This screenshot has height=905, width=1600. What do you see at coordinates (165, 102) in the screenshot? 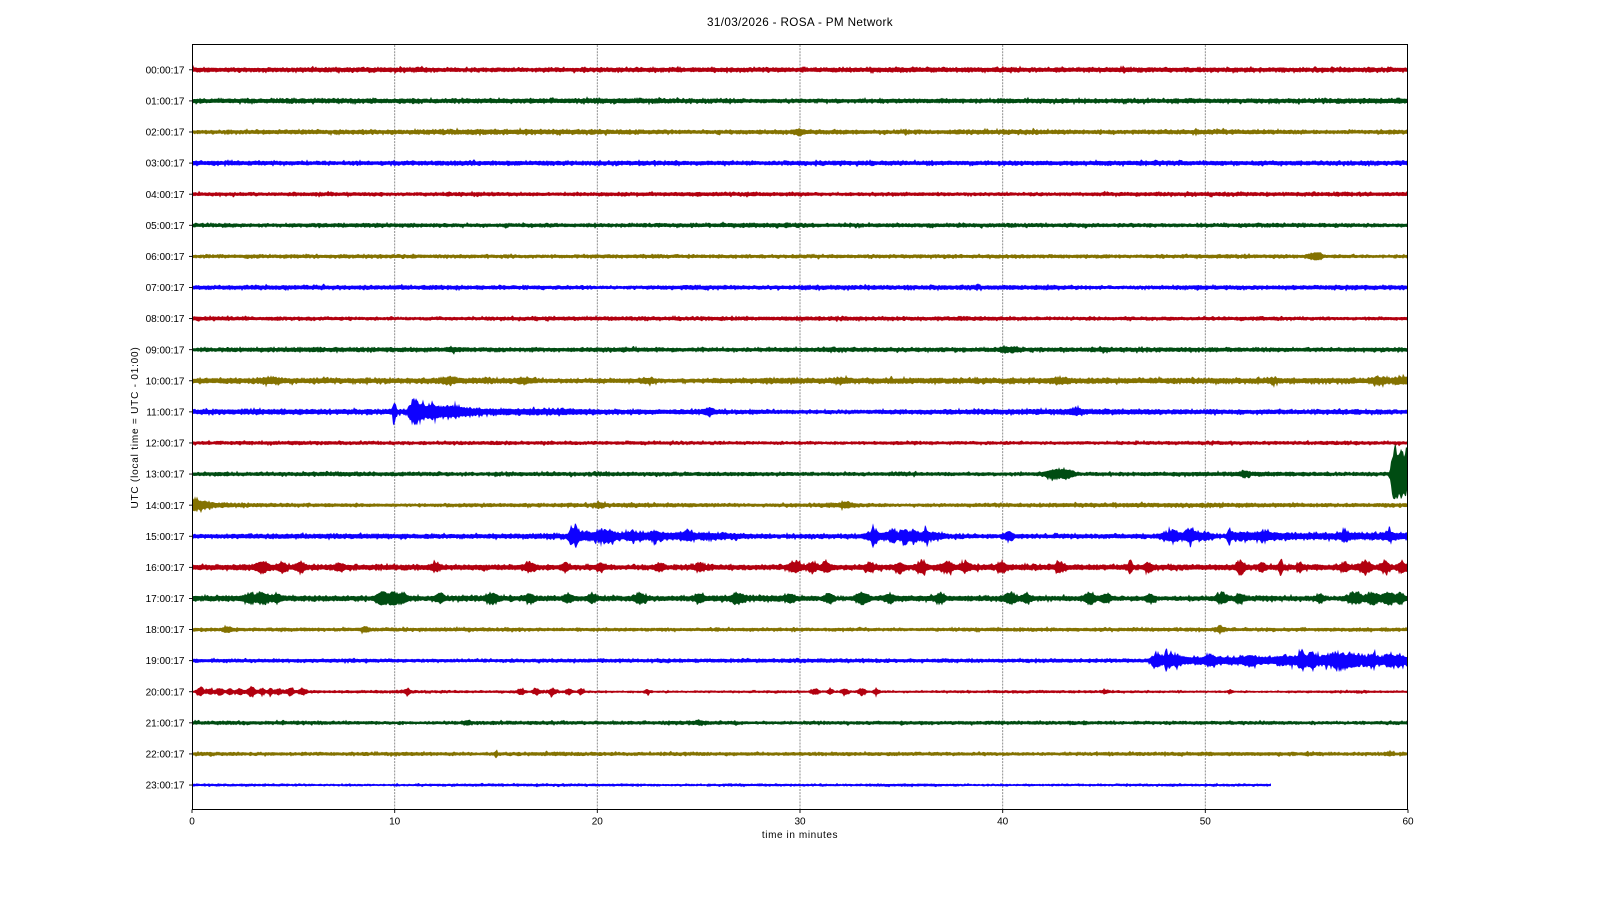
I see `svg-text: 01:00:17` at bounding box center [165, 102].